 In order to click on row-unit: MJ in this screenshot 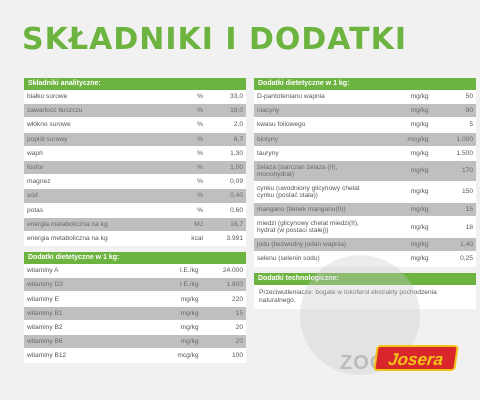, I will do `click(184, 224)`.